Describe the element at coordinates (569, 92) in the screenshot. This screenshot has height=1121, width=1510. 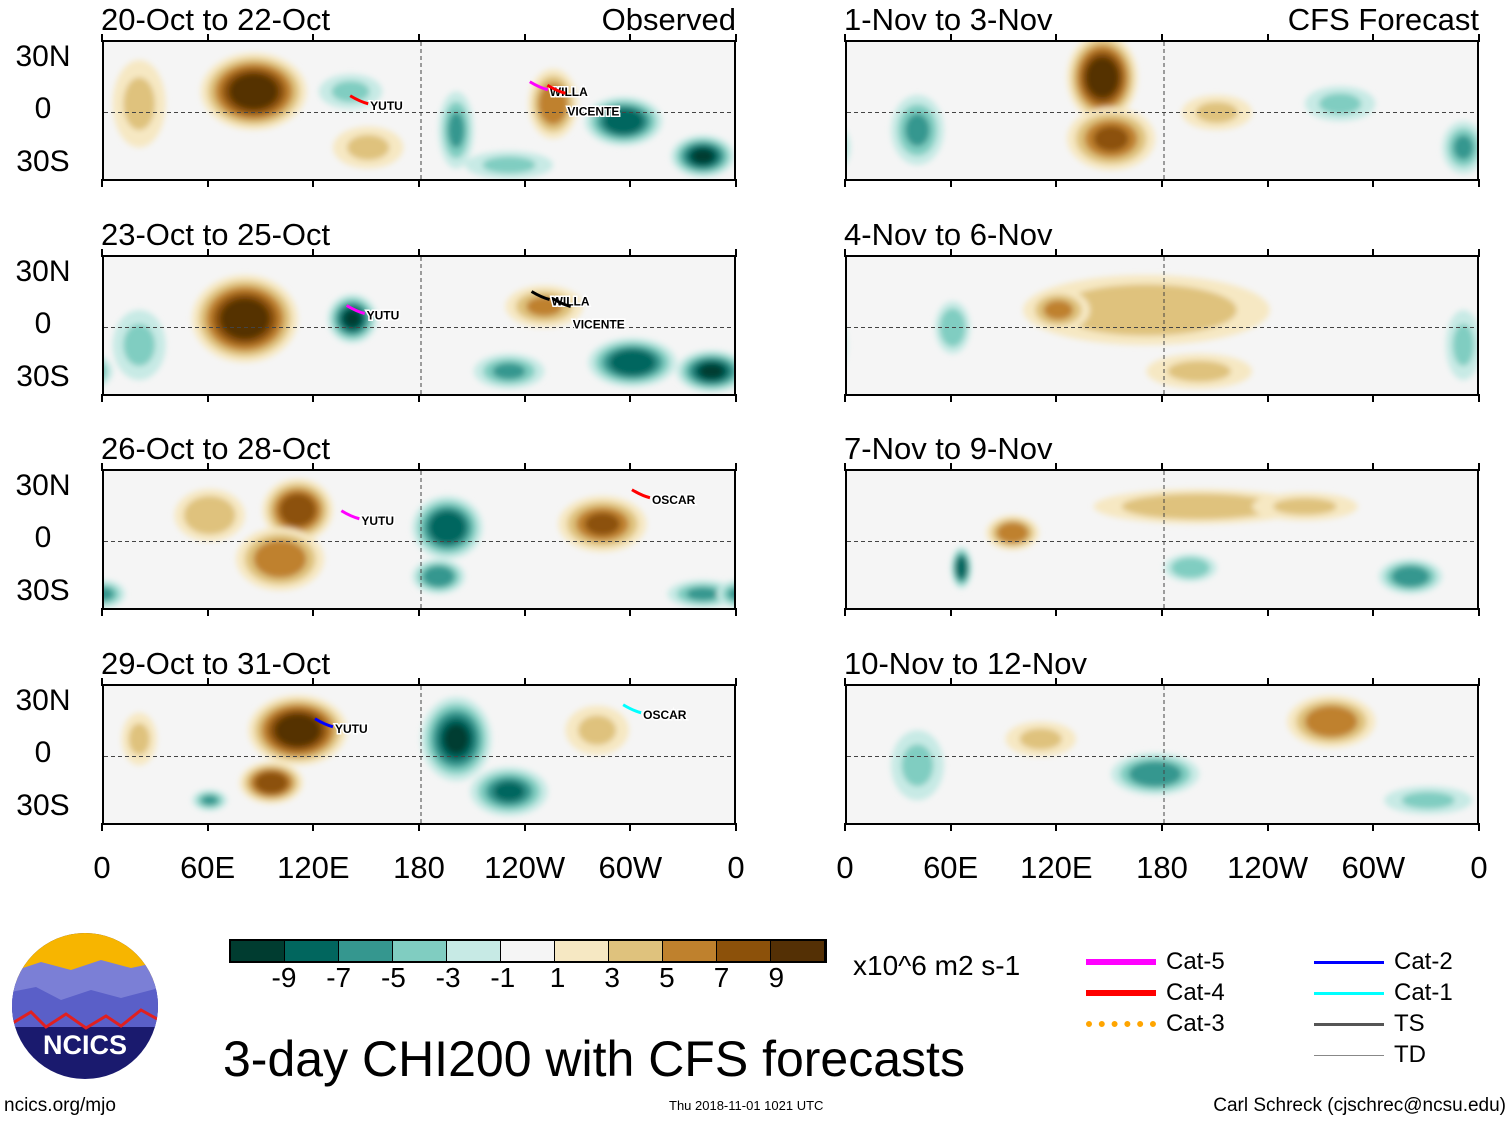
I see `storm-label: WILLA` at that location.